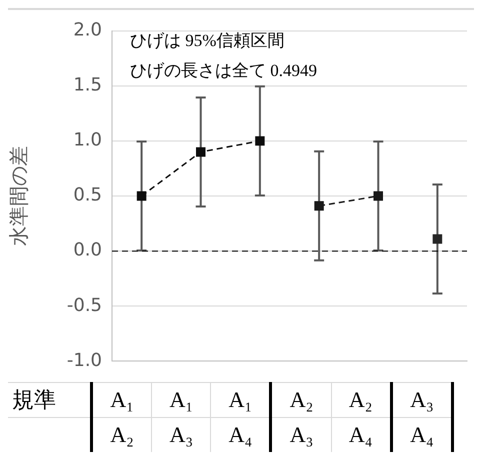 This screenshot has height=459, width=482. Describe the element at coordinates (34, 399) in the screenshot. I see `x-axis-title: 規準` at that location.